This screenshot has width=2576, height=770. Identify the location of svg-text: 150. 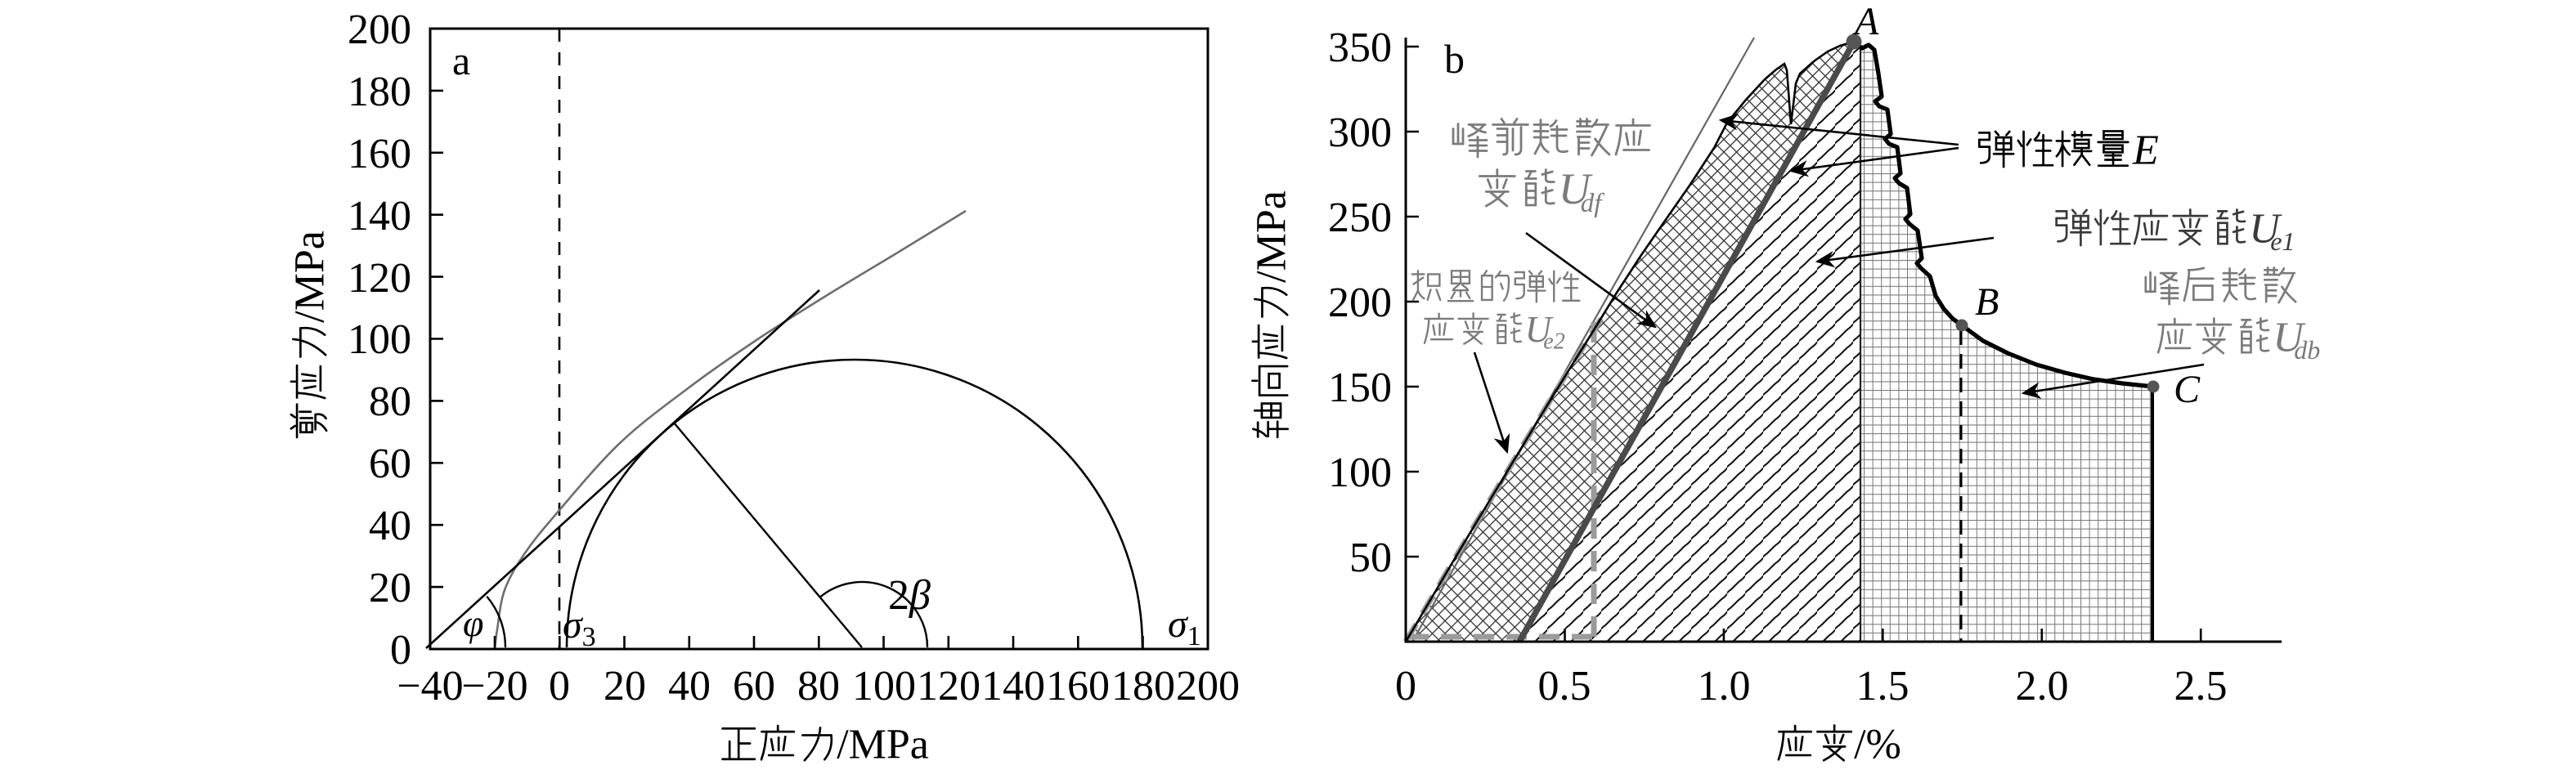
(1360, 388).